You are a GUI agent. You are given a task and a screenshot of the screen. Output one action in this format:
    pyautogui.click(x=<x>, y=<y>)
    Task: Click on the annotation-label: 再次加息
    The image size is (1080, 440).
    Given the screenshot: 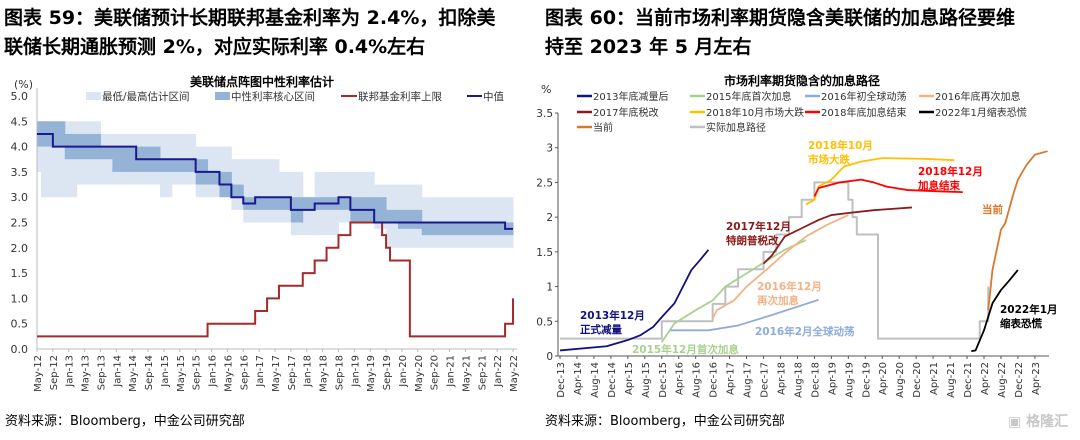 What is the action you would take?
    pyautogui.click(x=778, y=300)
    